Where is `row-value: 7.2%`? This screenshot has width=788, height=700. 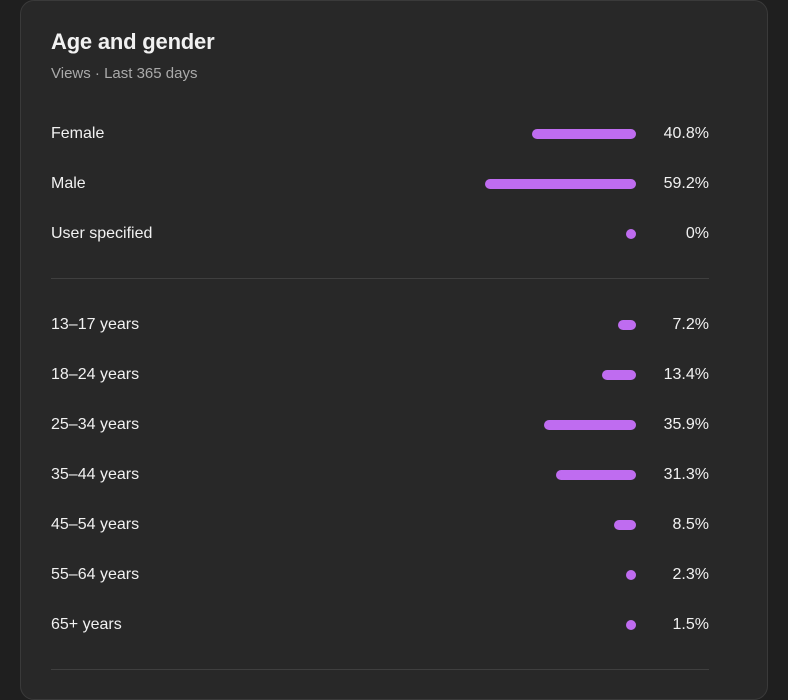 row-value: 7.2% is located at coordinates (690, 324).